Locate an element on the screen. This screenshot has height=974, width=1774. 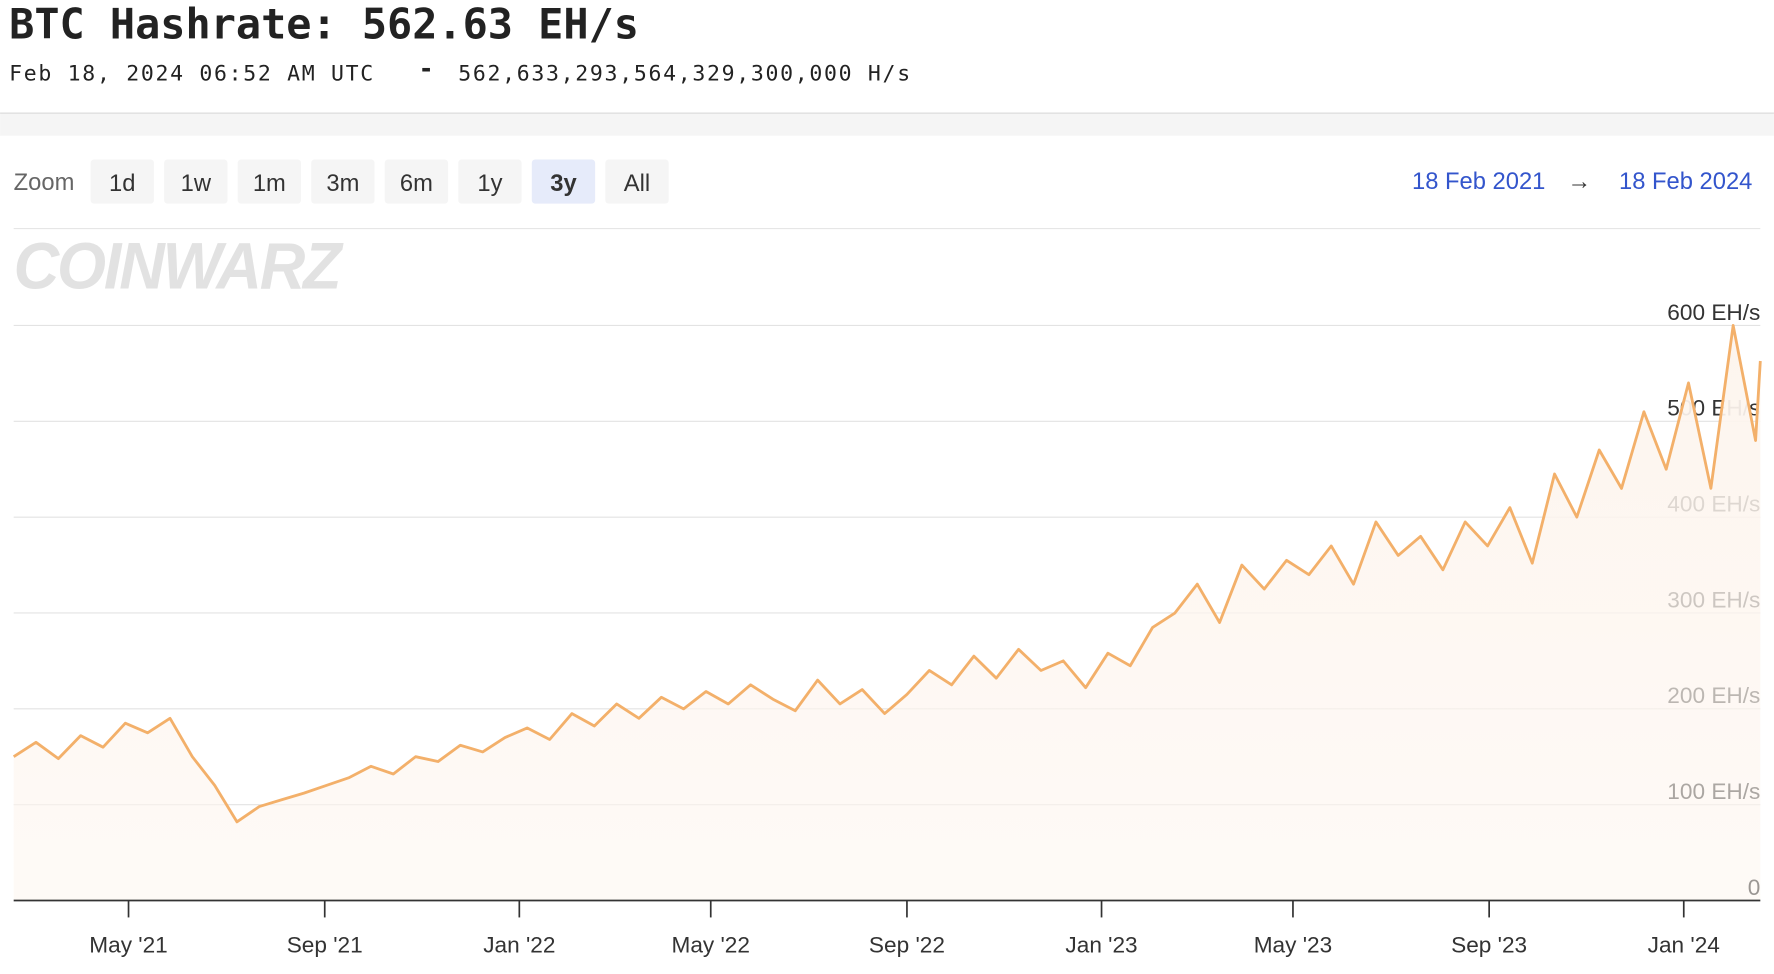
raw-value: 562,633,293,564,329,300,000 H/s is located at coordinates (685, 73).